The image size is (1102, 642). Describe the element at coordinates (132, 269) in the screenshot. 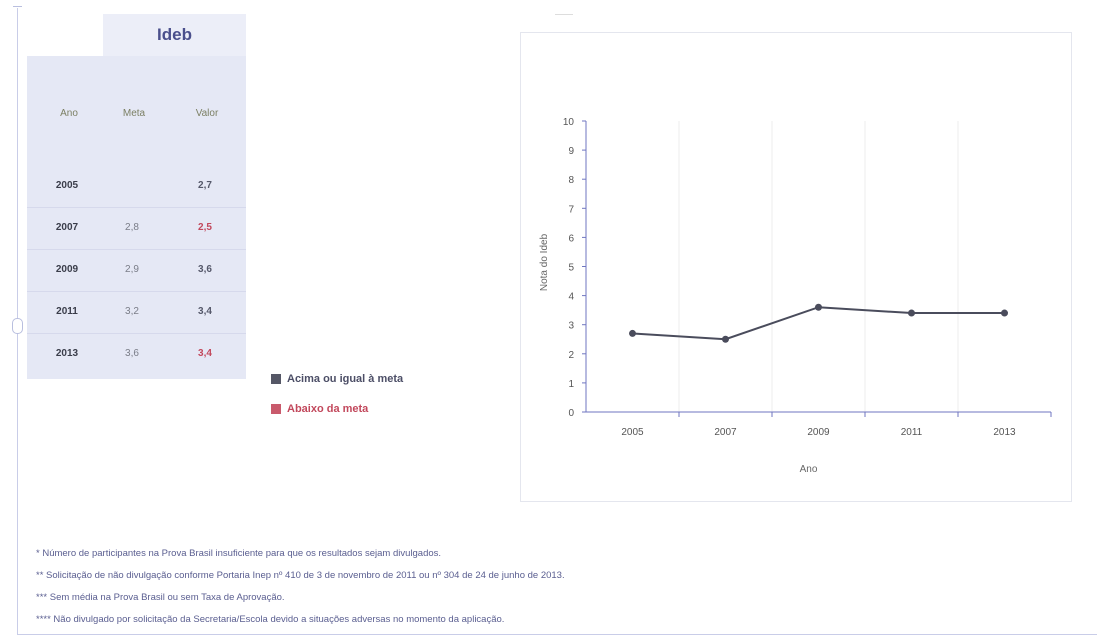

I see `row-meta: 2,9` at that location.